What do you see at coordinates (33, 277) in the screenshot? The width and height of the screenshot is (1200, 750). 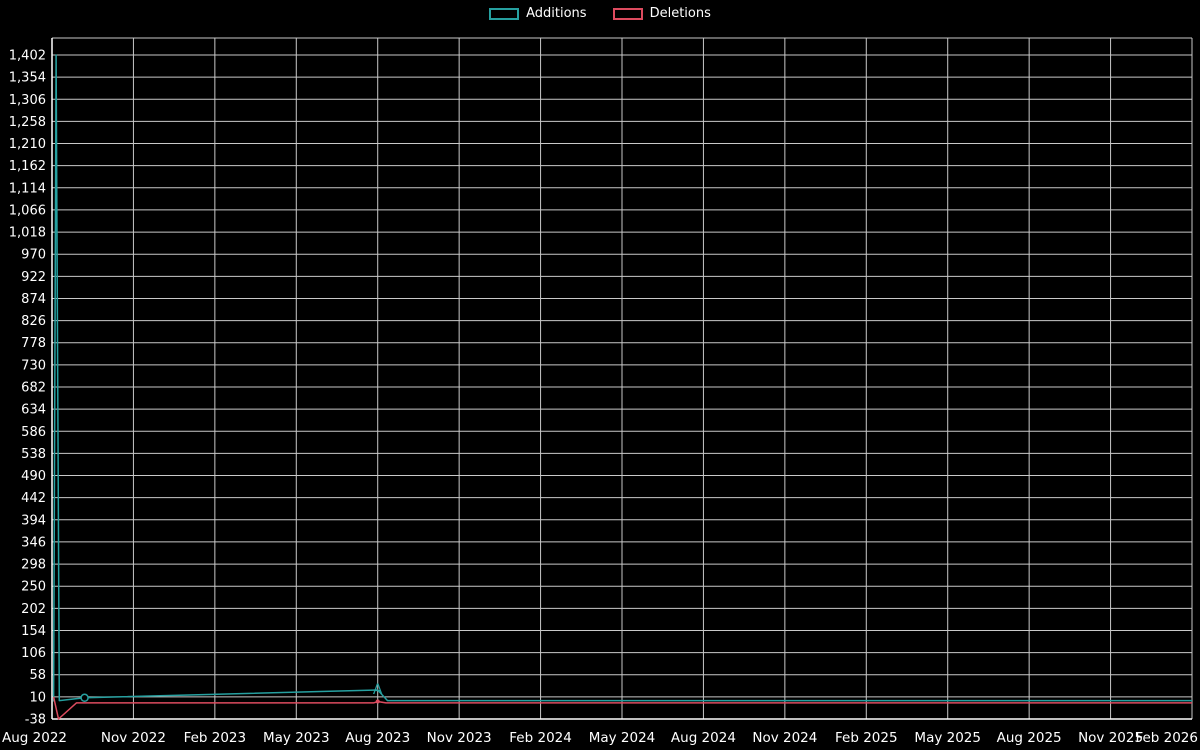 I see `y-tick-label: 922` at bounding box center [33, 277].